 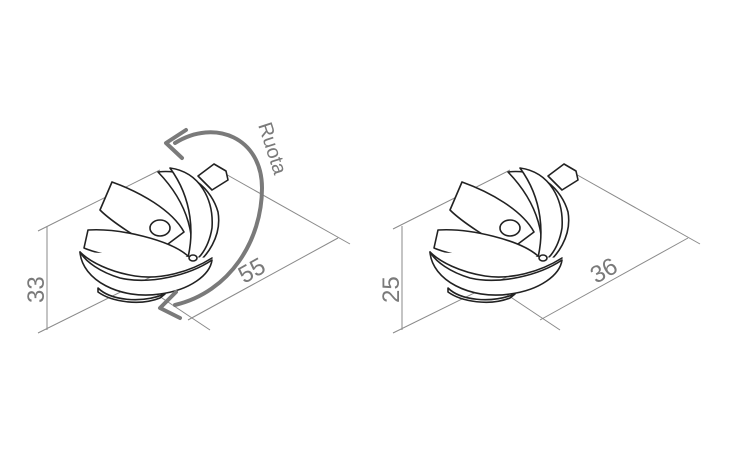 What do you see at coordinates (154, 233) in the screenshot?
I see `left-lamp-body` at bounding box center [154, 233].